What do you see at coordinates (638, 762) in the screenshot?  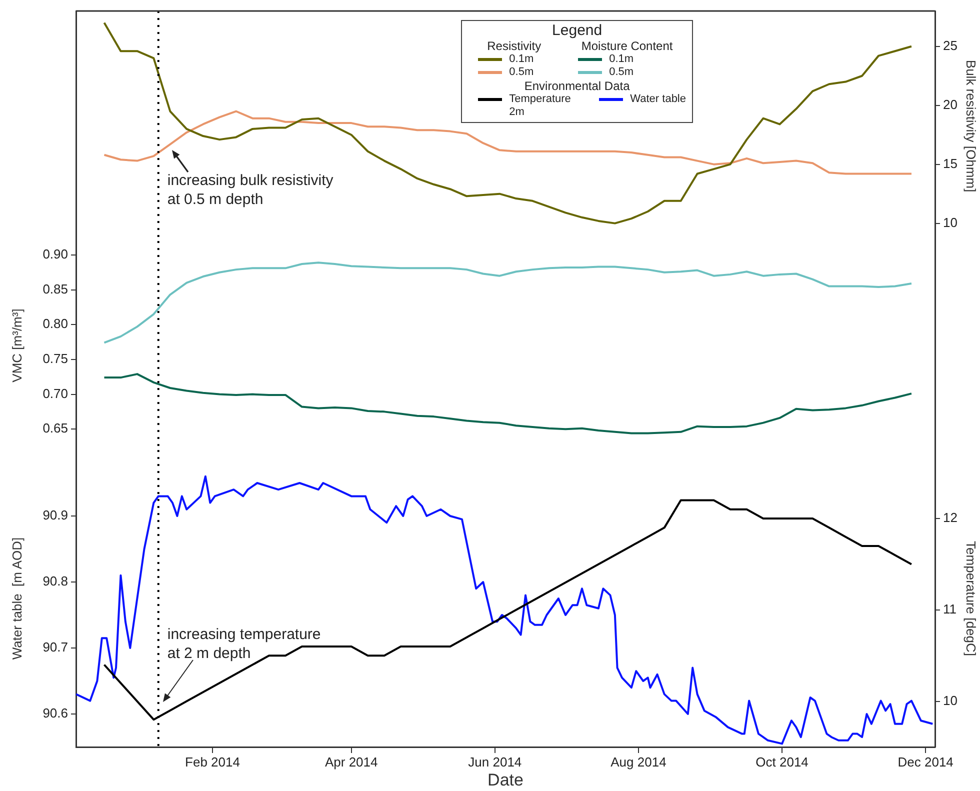 I see `x-tick-label: Aug 2014` at bounding box center [638, 762].